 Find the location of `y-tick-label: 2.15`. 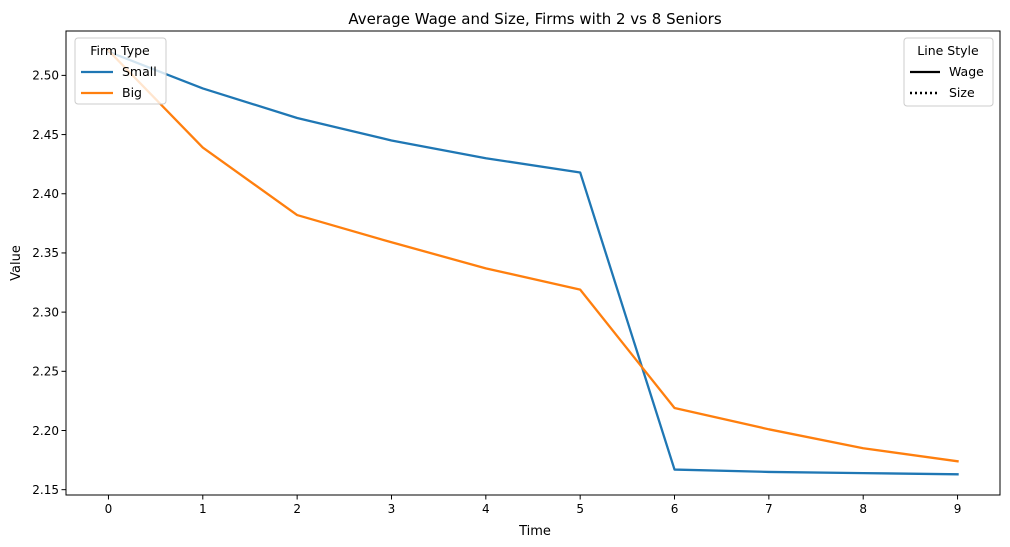

y-tick-label: 2.15 is located at coordinates (45, 490).